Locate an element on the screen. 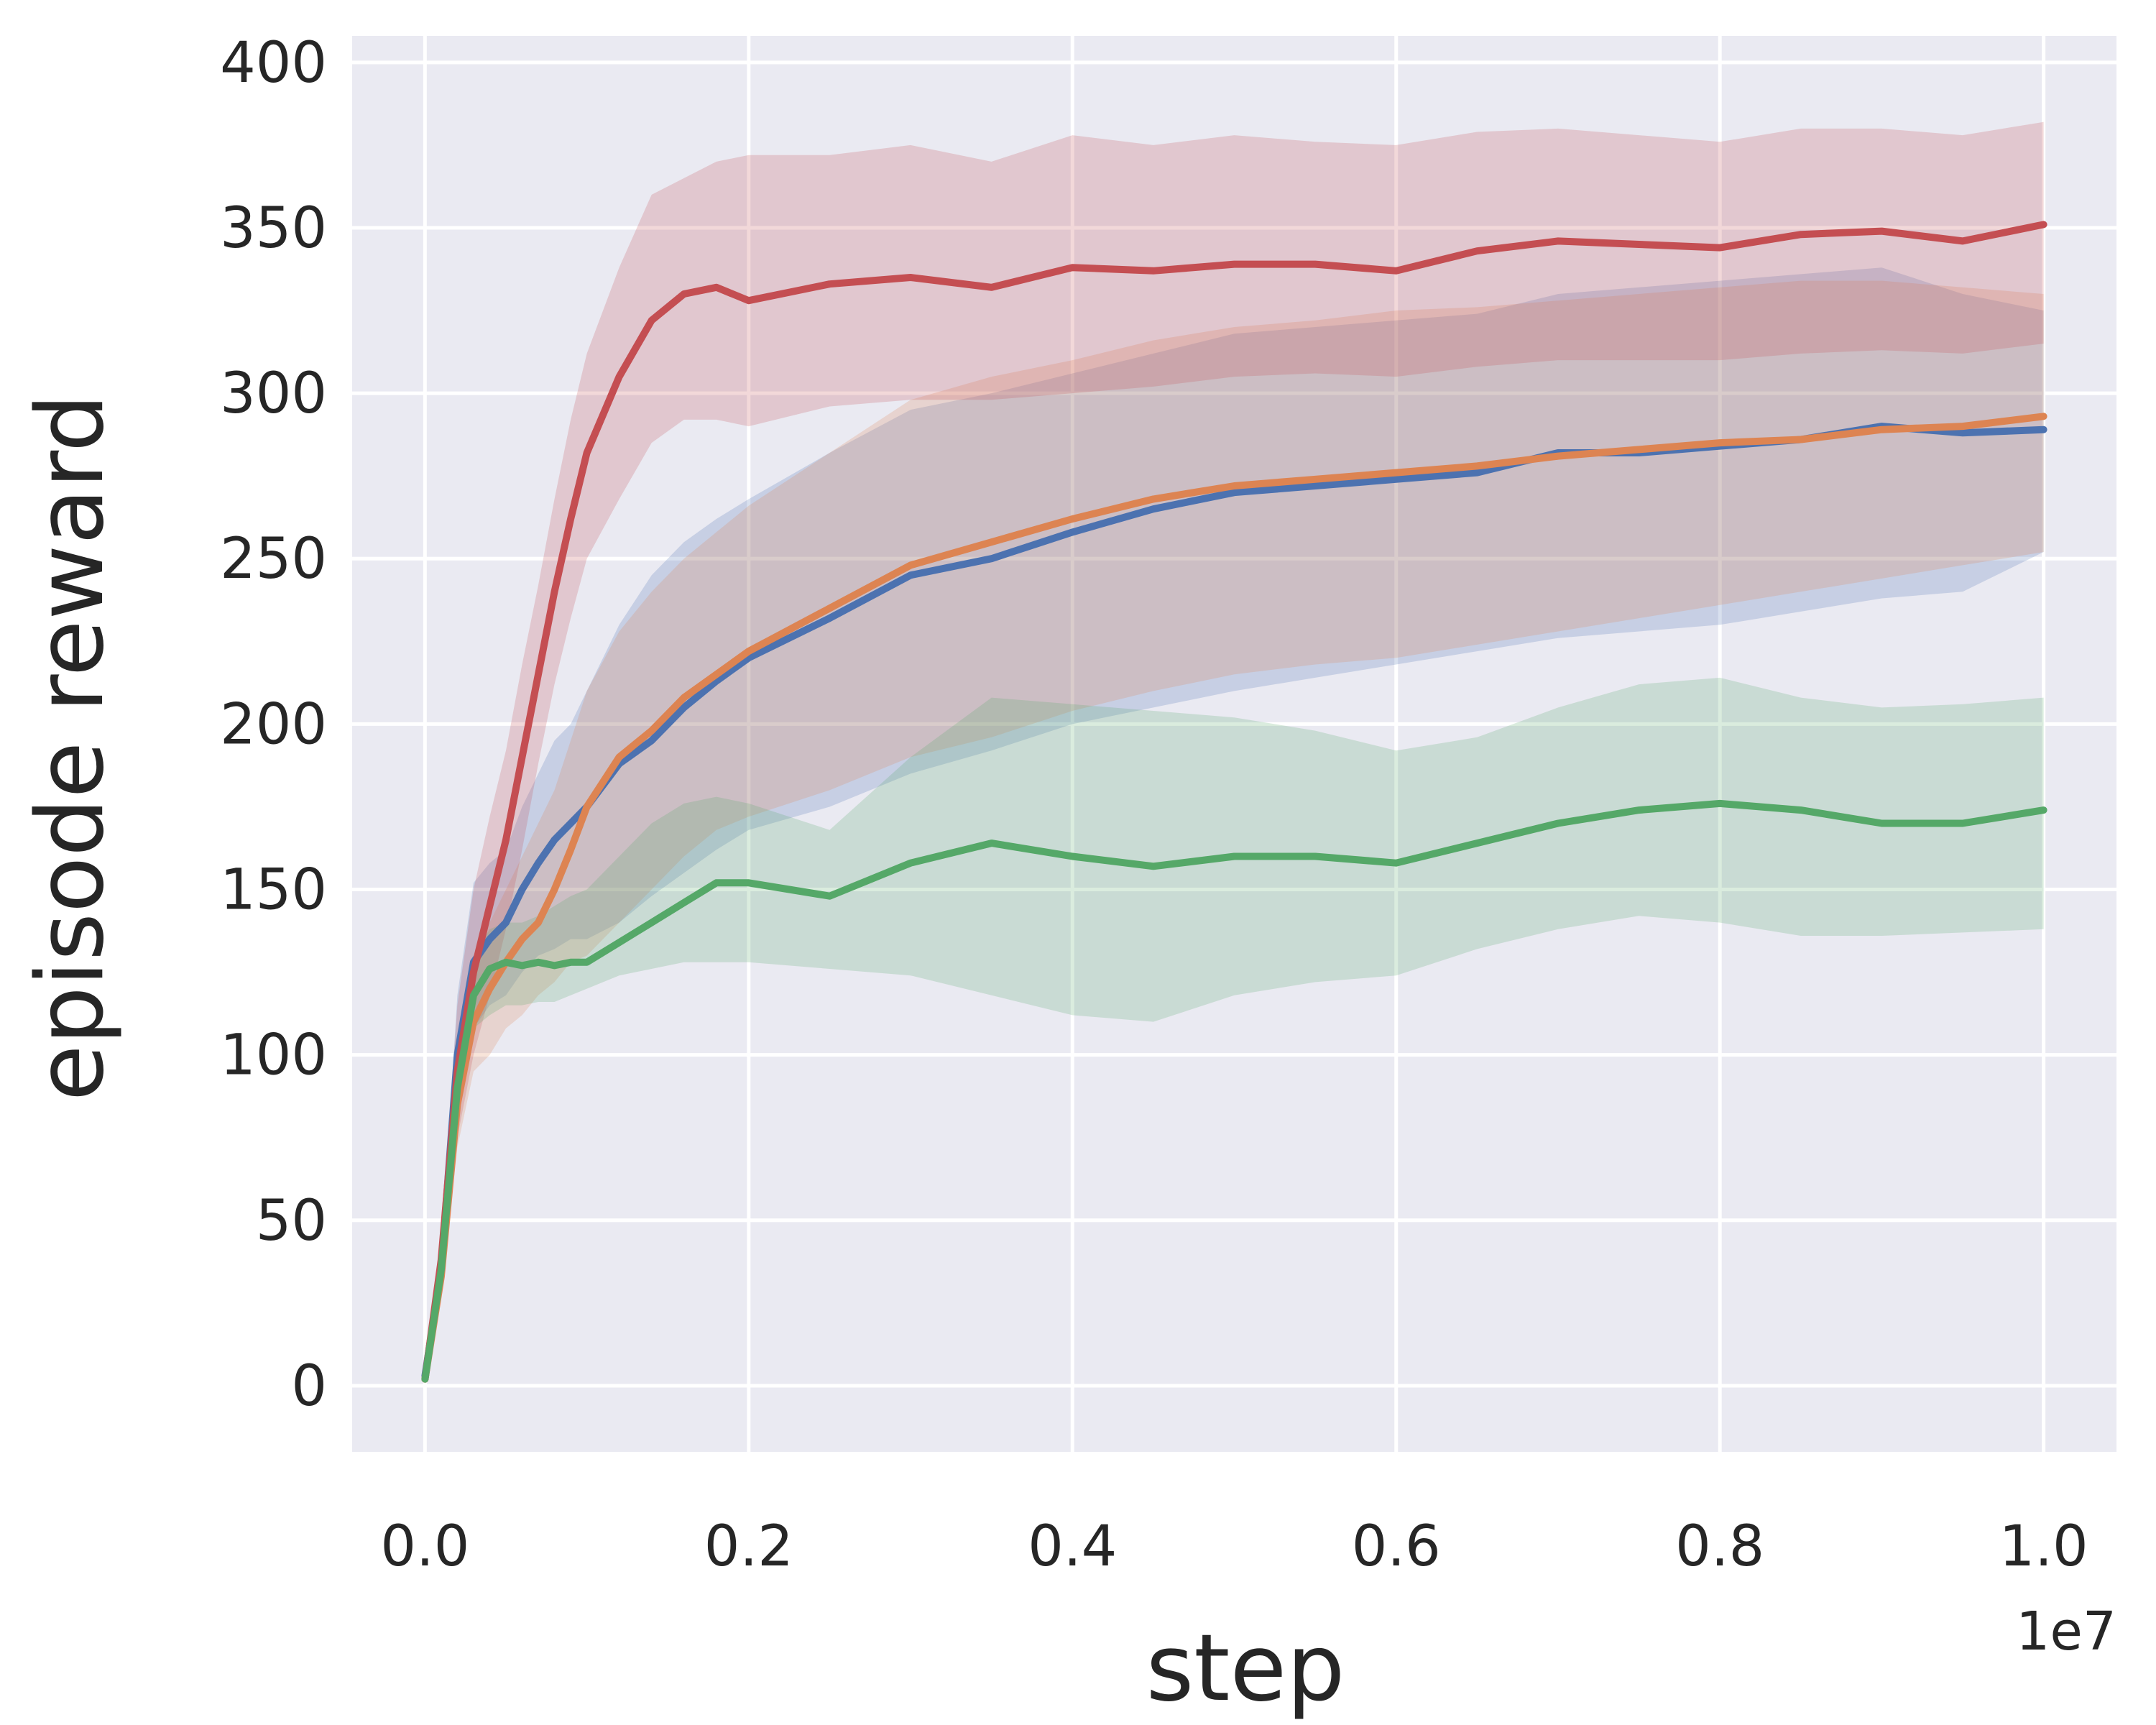  x-tick-label: 0.2 is located at coordinates (748, 1546).